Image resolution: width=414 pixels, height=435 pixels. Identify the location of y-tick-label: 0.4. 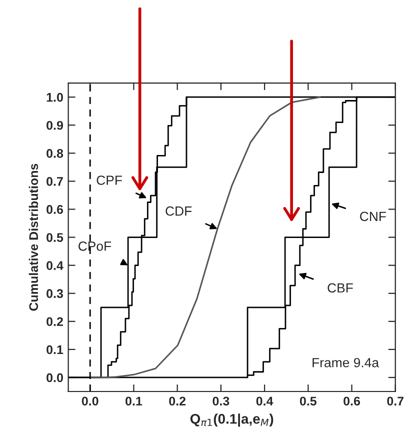
(55, 265).